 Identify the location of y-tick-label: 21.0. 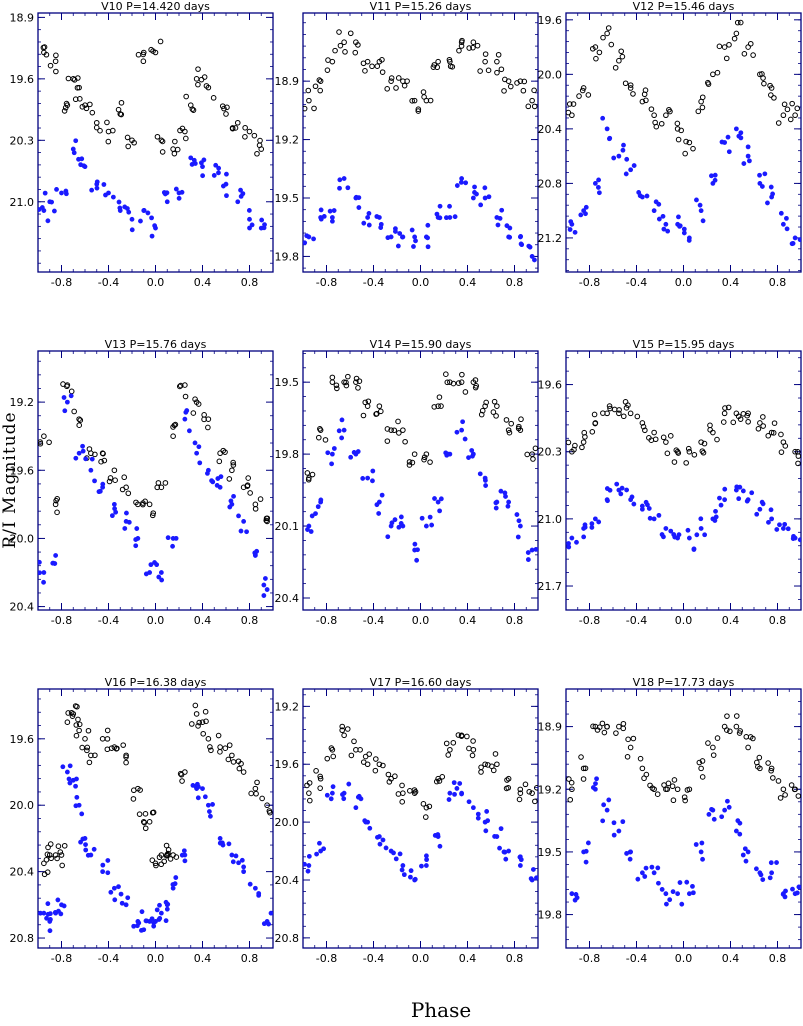
(550, 519).